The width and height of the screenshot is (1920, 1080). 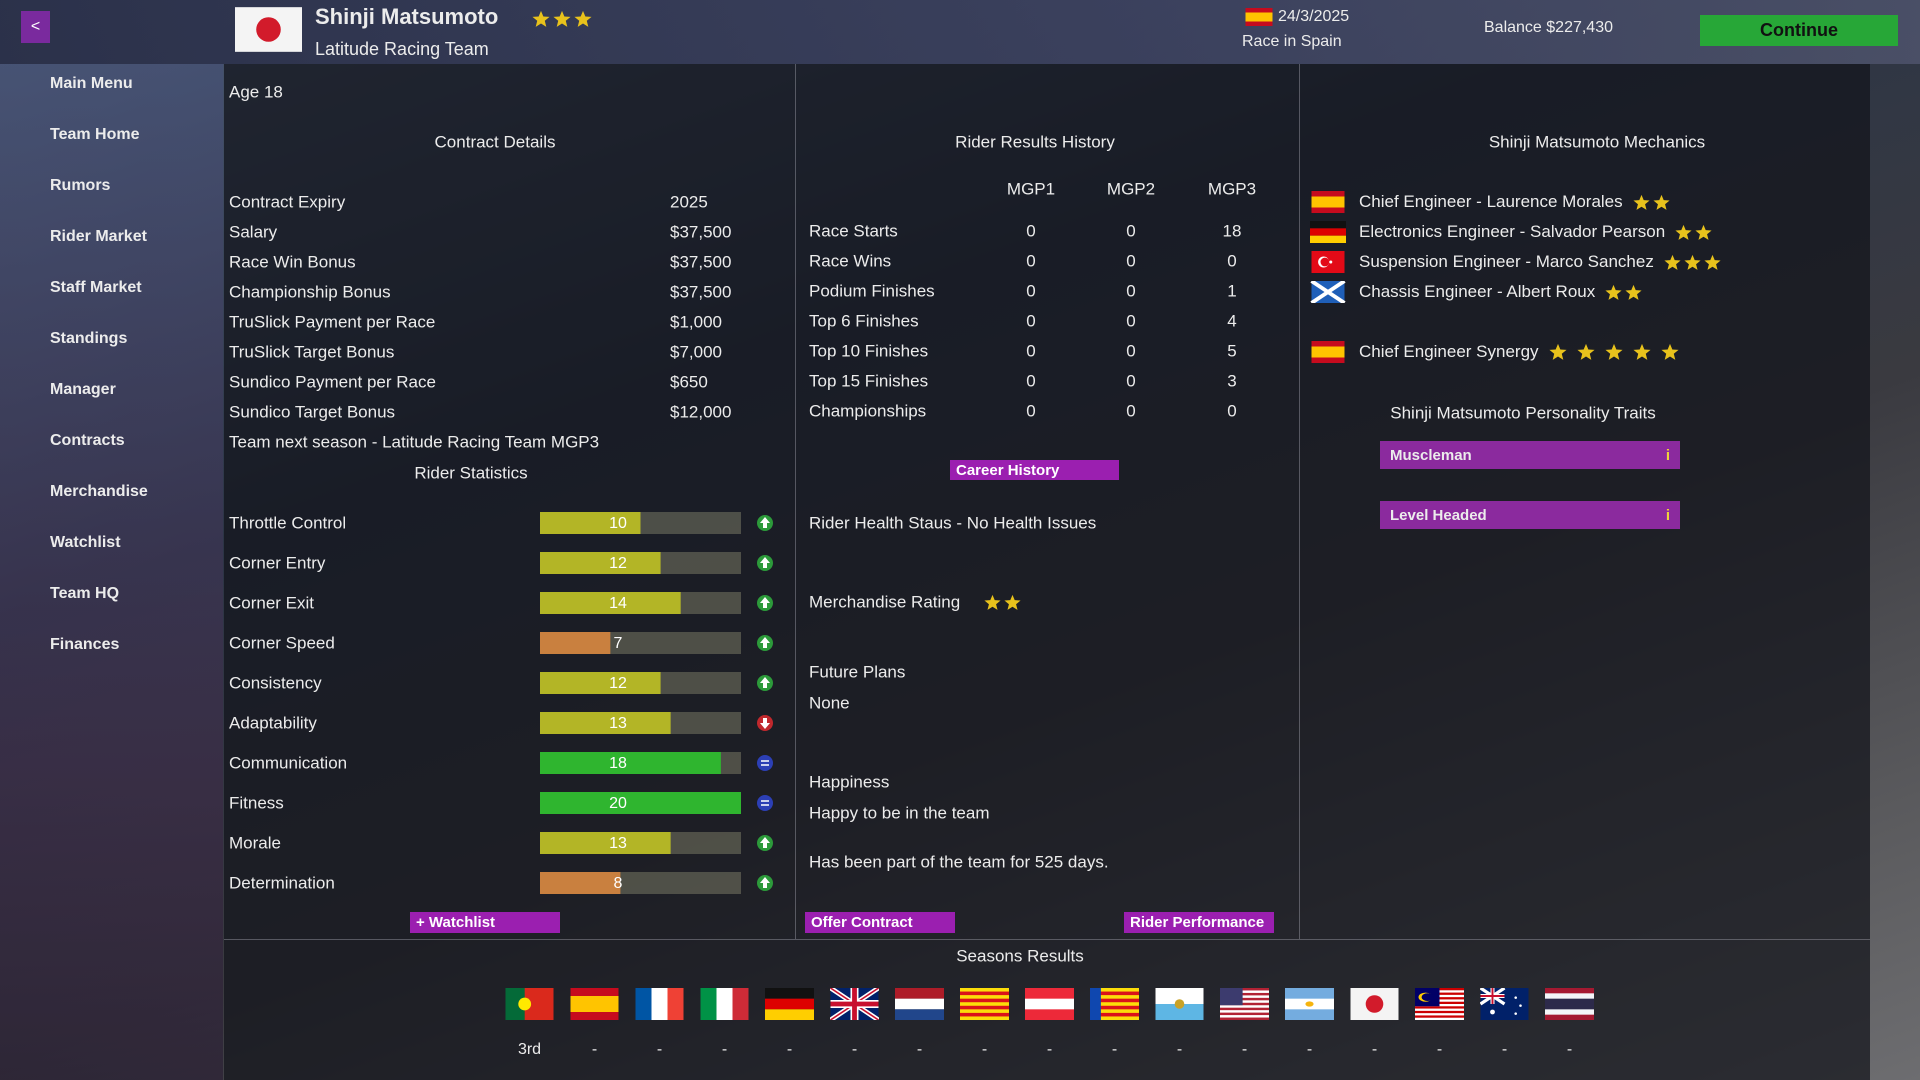 What do you see at coordinates (89, 338) in the screenshot?
I see `nav-item: Standings` at bounding box center [89, 338].